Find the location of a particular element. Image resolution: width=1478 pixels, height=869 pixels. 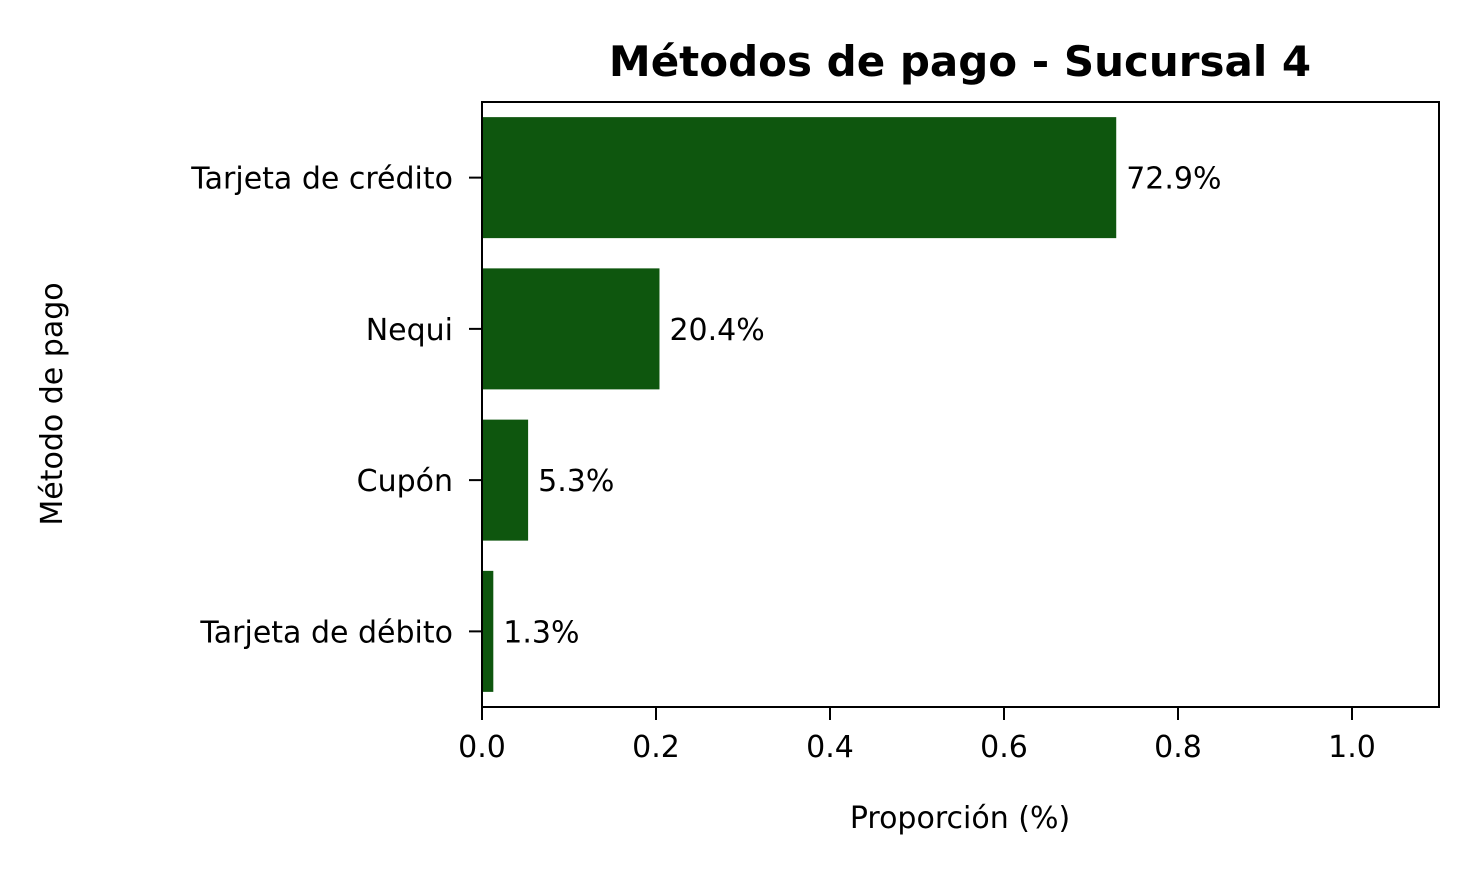

bar-value-label: 20.4% is located at coordinates (716, 330).